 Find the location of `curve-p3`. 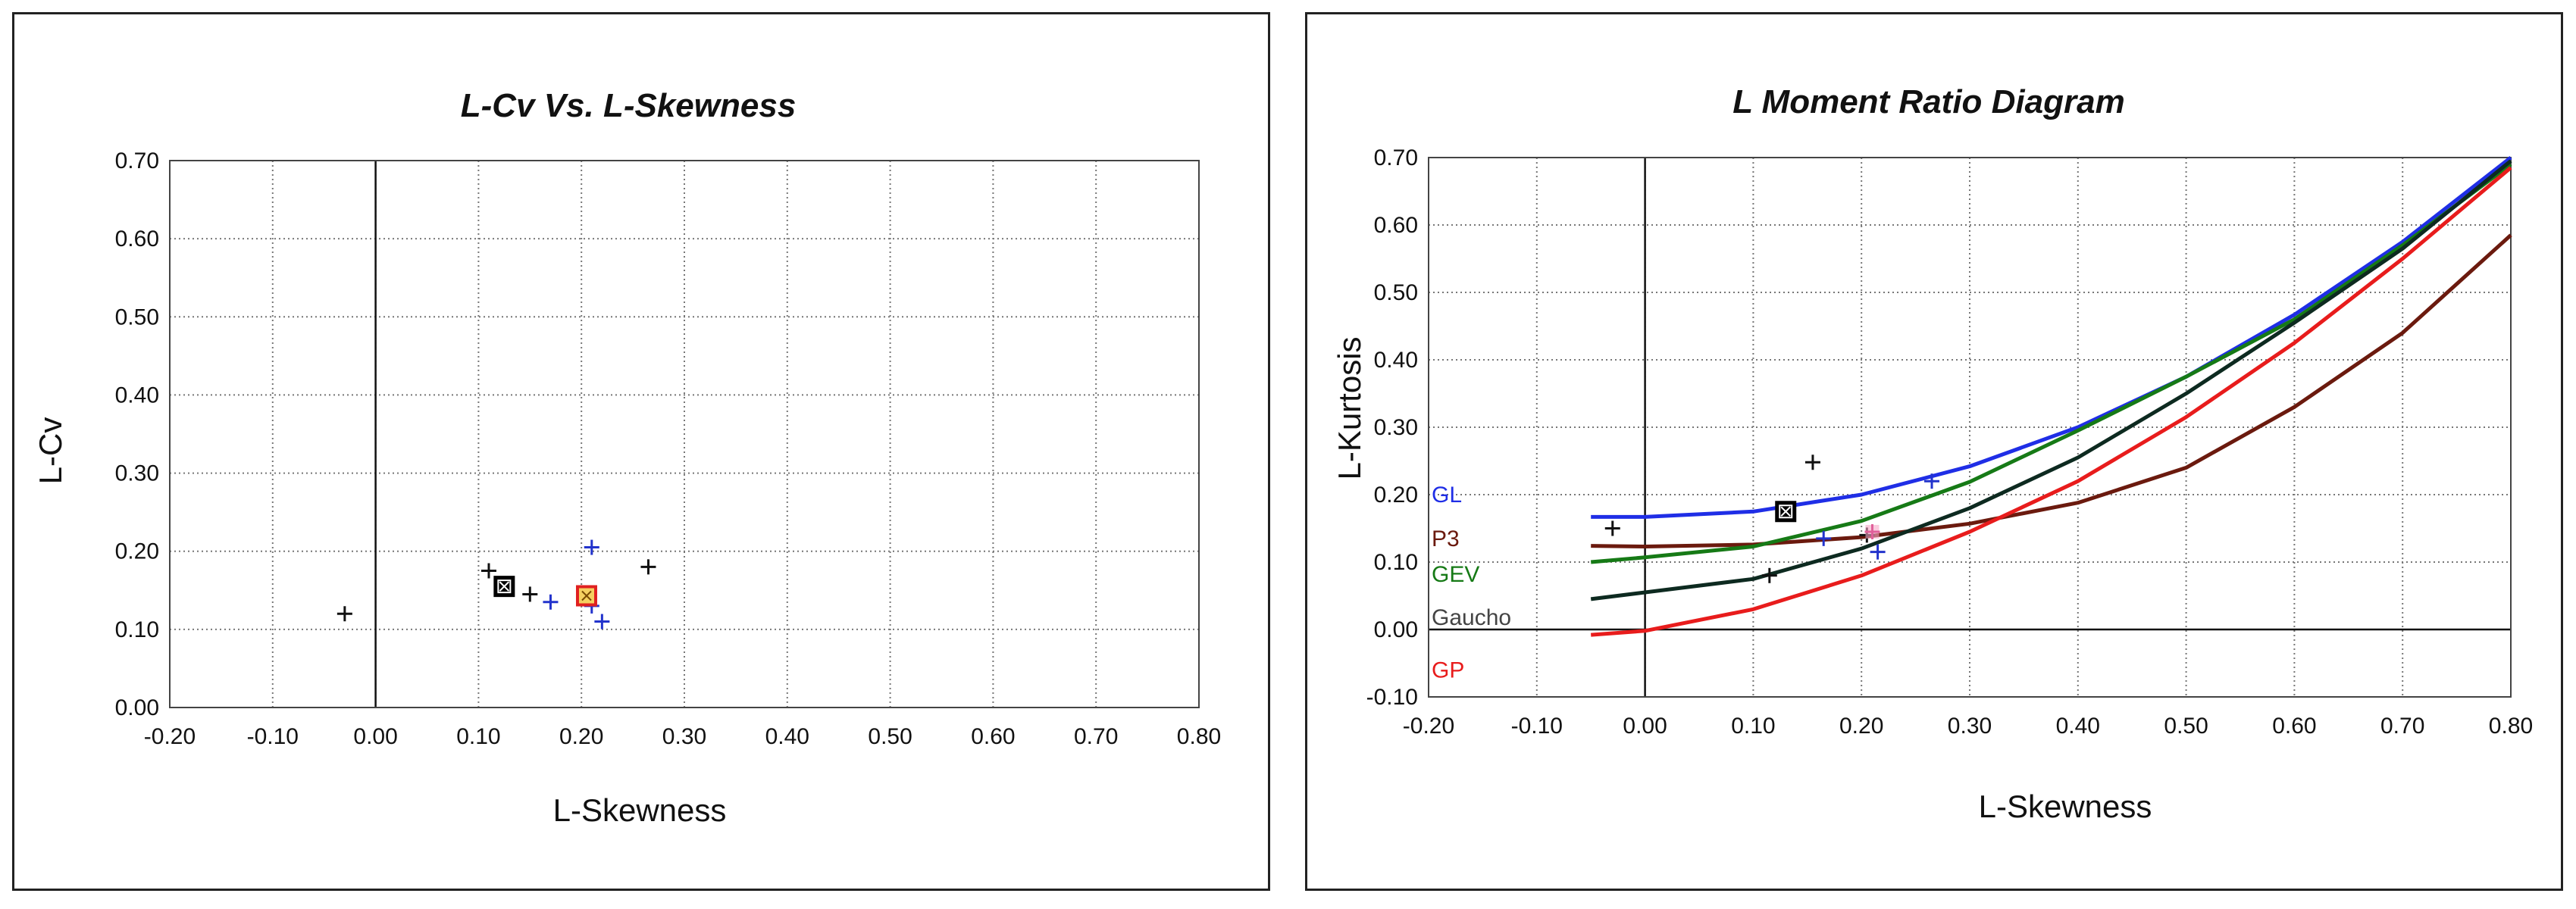

curve-p3 is located at coordinates (2051, 390).